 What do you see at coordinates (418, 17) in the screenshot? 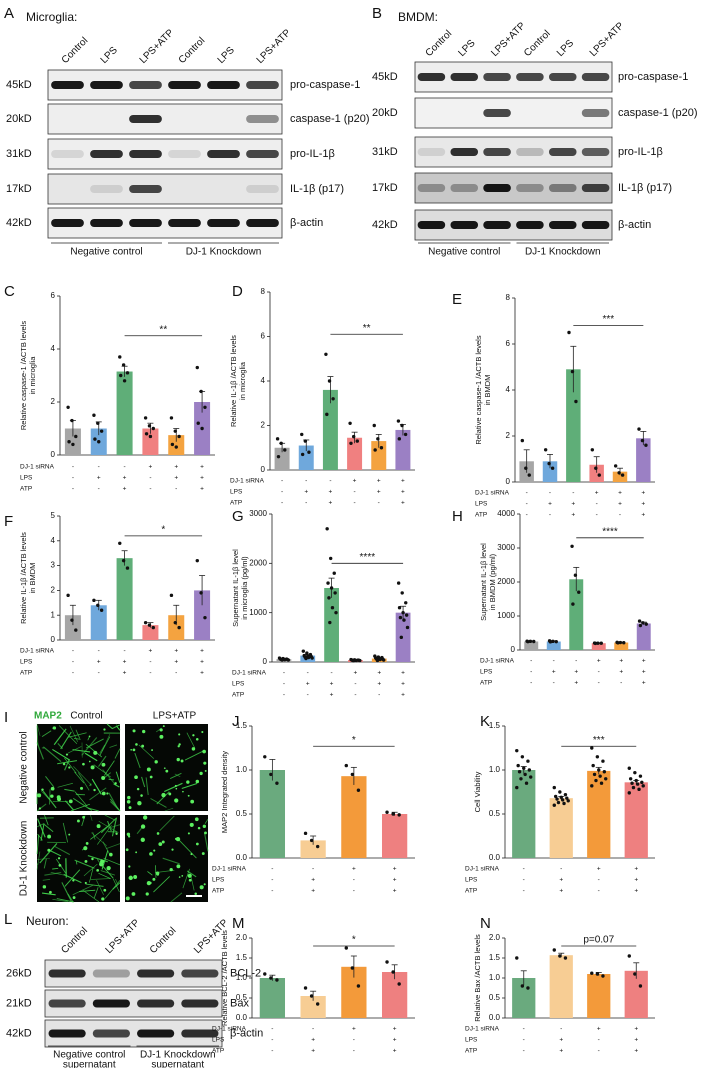
I see `blot-title: BMDM:` at bounding box center [418, 17].